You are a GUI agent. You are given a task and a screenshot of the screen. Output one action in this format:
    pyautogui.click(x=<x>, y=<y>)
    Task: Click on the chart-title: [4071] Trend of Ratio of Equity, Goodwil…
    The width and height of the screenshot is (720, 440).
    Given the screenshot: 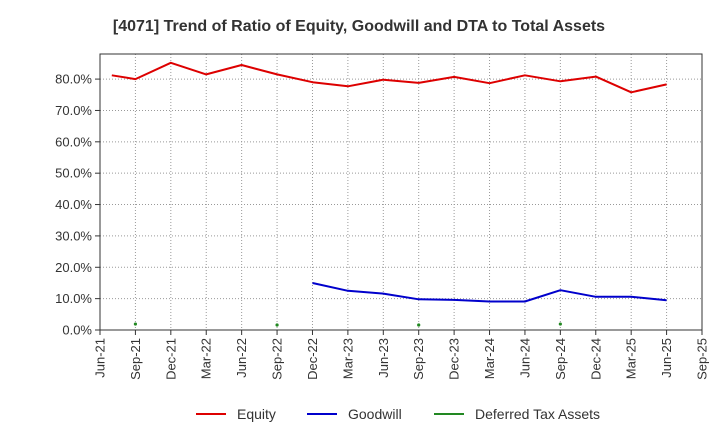 What is the action you would take?
    pyautogui.click(x=359, y=26)
    